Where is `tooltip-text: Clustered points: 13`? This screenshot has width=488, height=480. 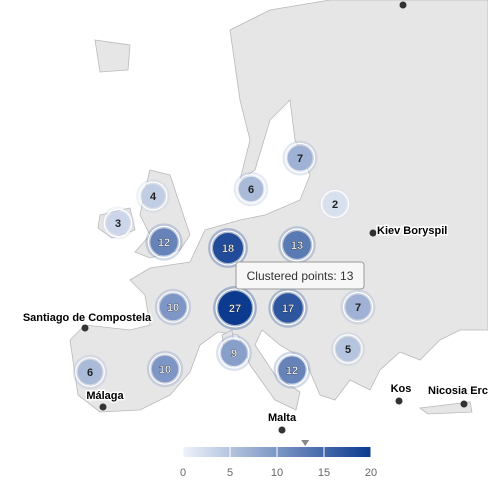
tooltip-text: Clustered points: 13 is located at coordinates (300, 276).